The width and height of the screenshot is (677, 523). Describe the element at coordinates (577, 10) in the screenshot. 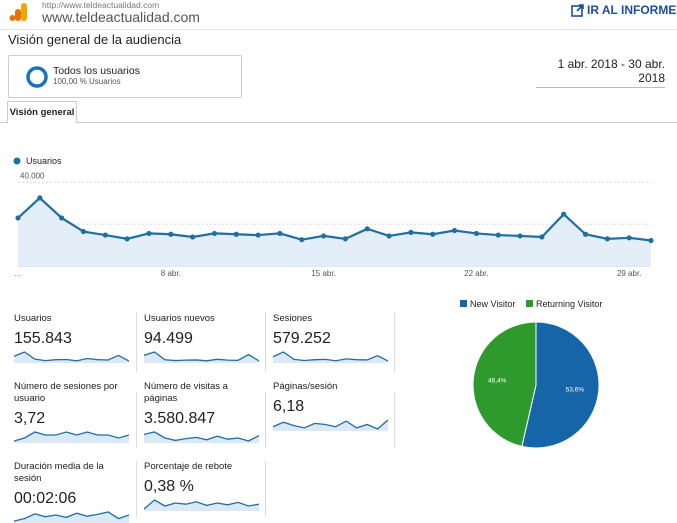

I see `external-icon` at that location.